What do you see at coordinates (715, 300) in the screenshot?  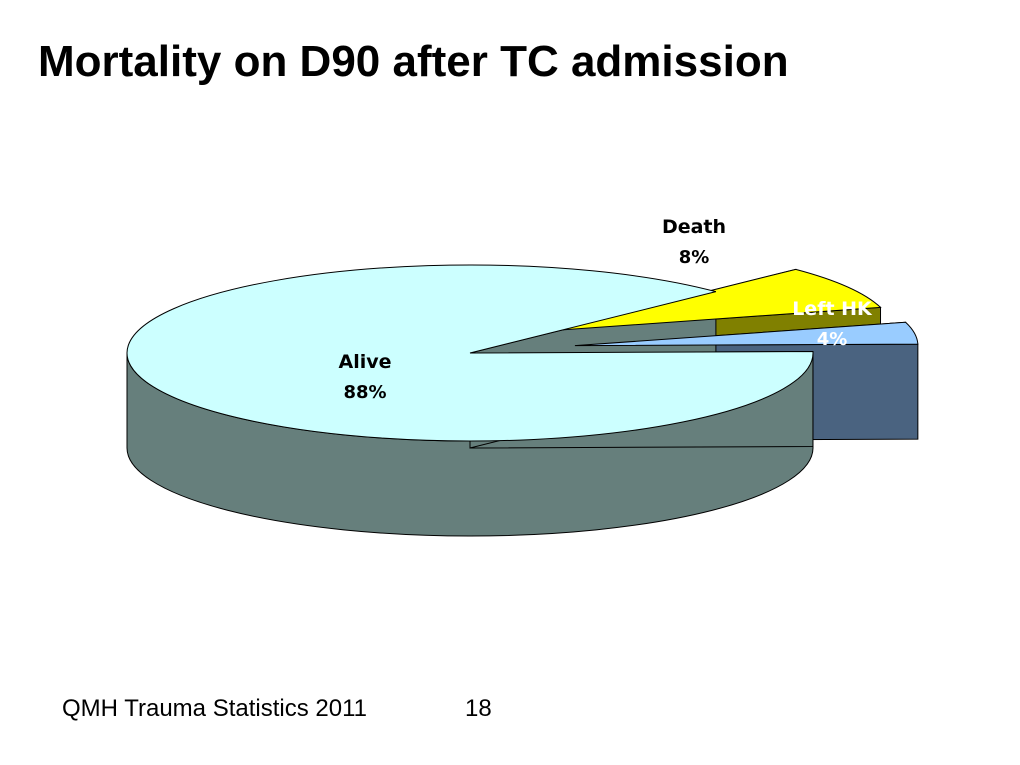 I see `pie-slice-death` at bounding box center [715, 300].